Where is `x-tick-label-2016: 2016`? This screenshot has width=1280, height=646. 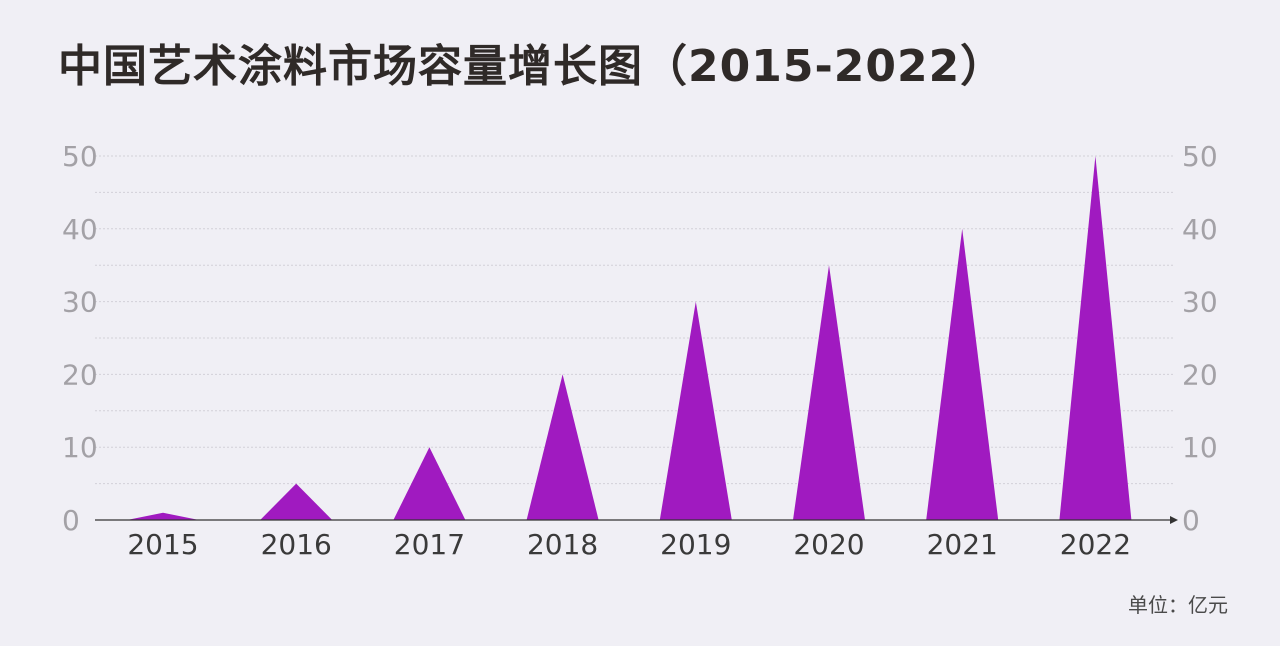
x-tick-label-2016: 2016 is located at coordinates (296, 544).